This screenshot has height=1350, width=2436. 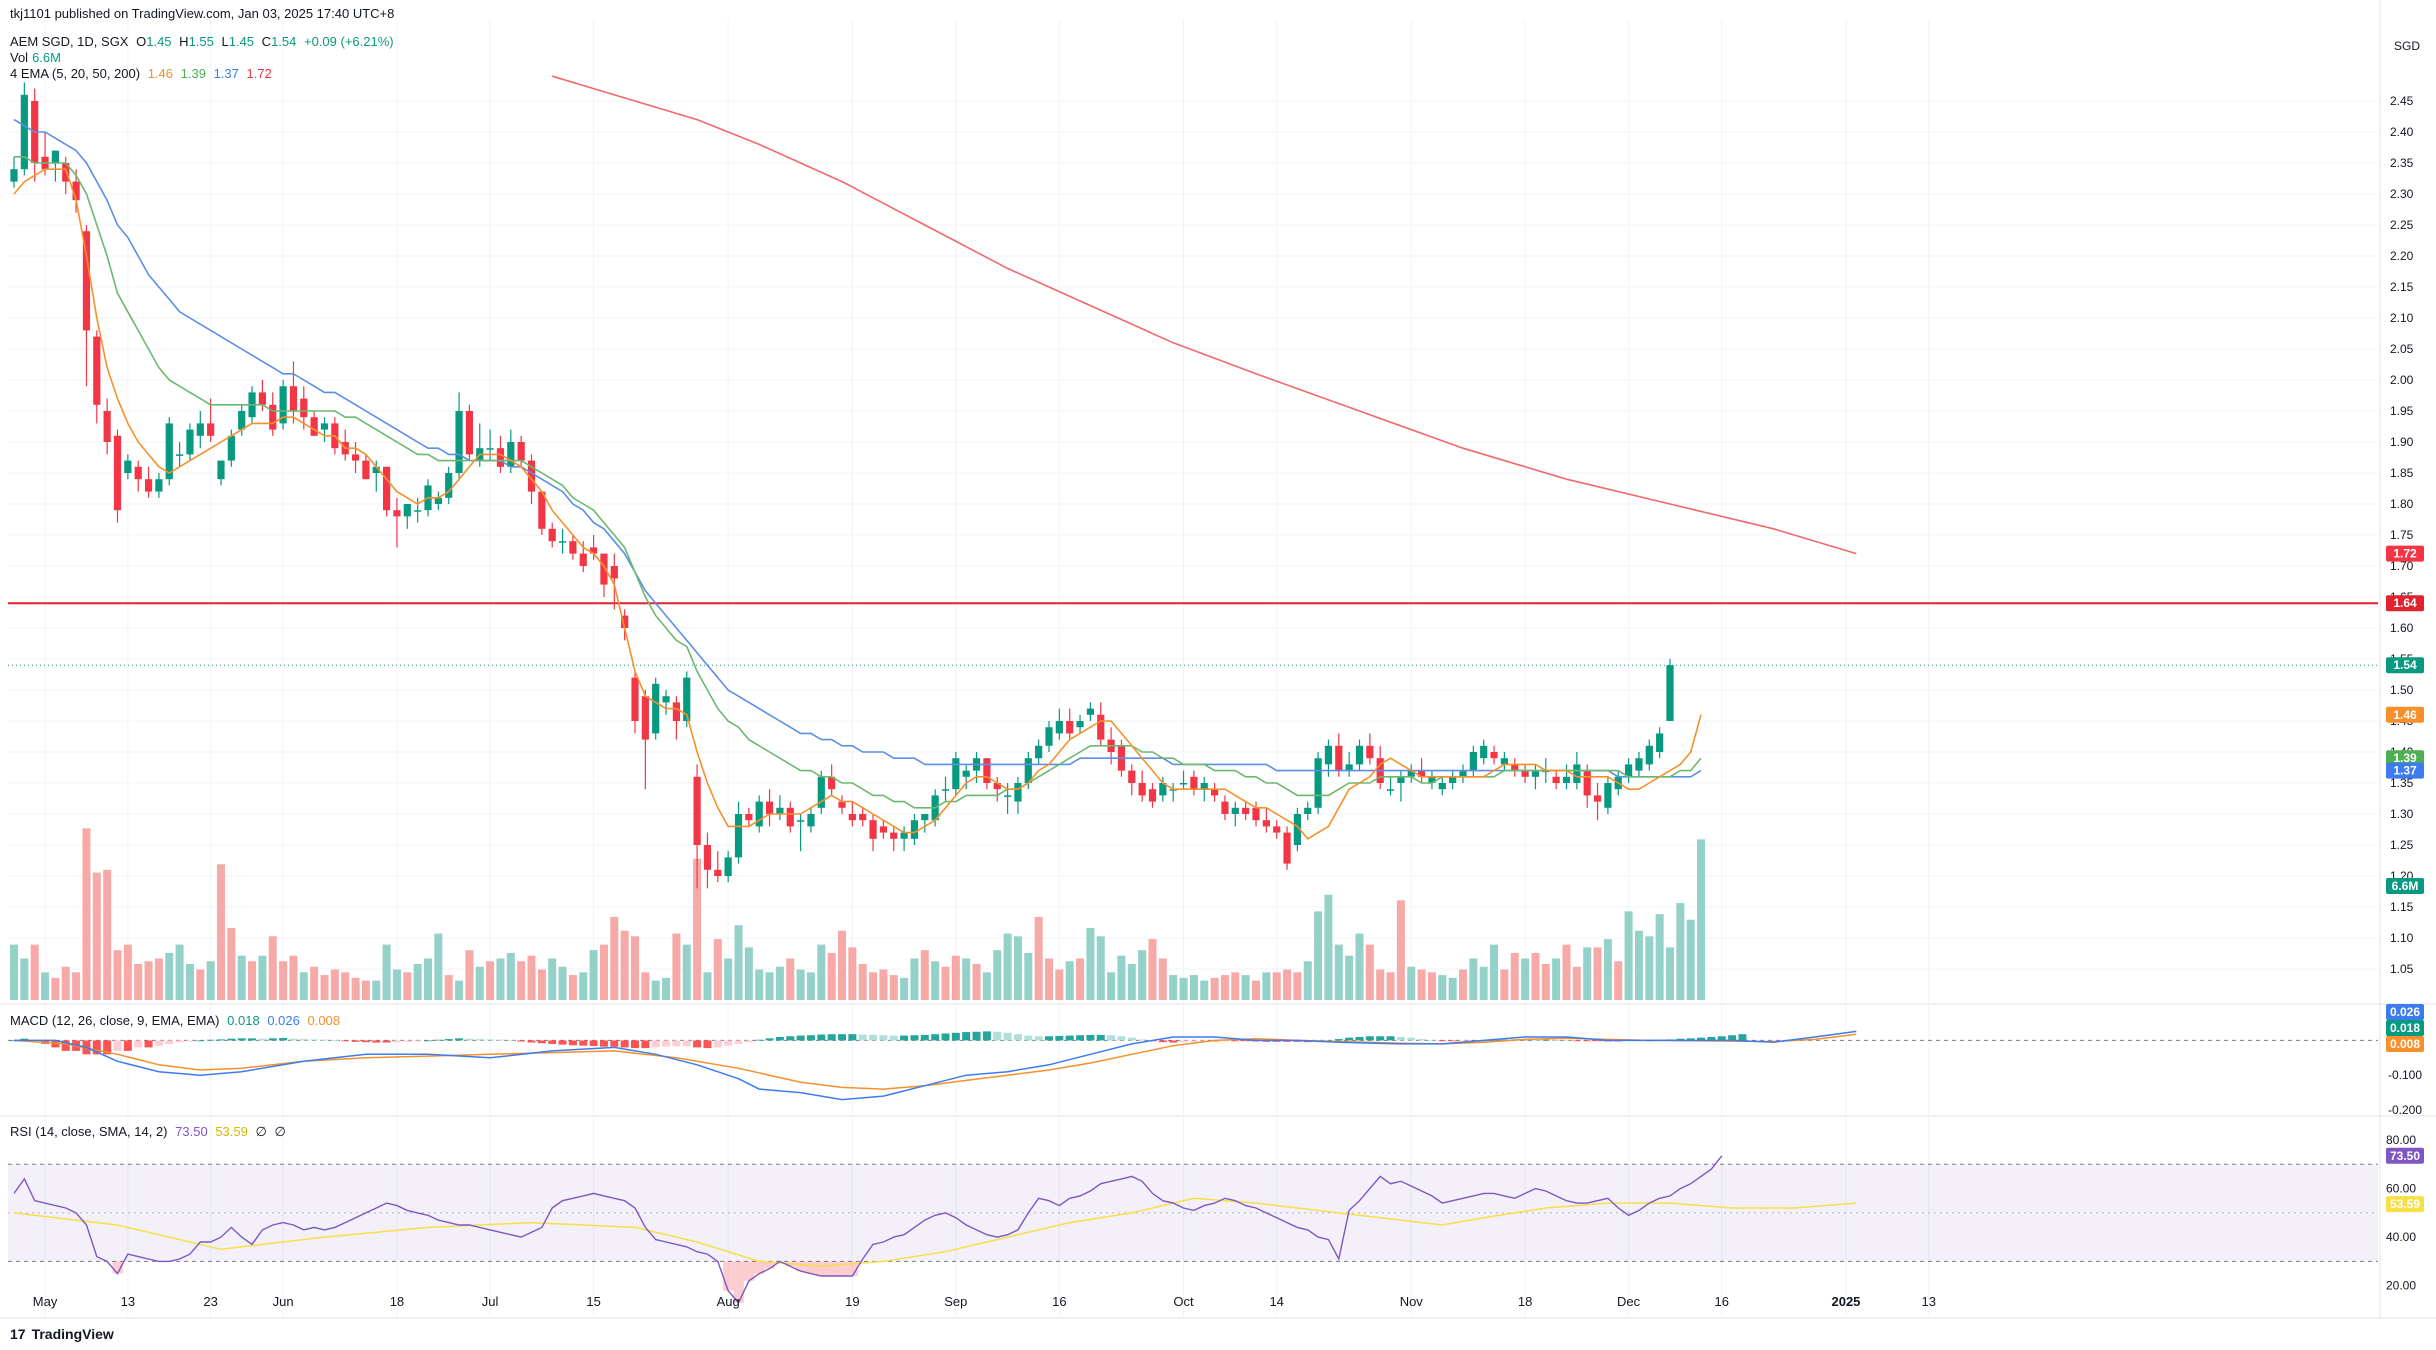 I want to click on rsi-label: RSI (14, close, SMA, 14, 2), so click(x=89, y=1131).